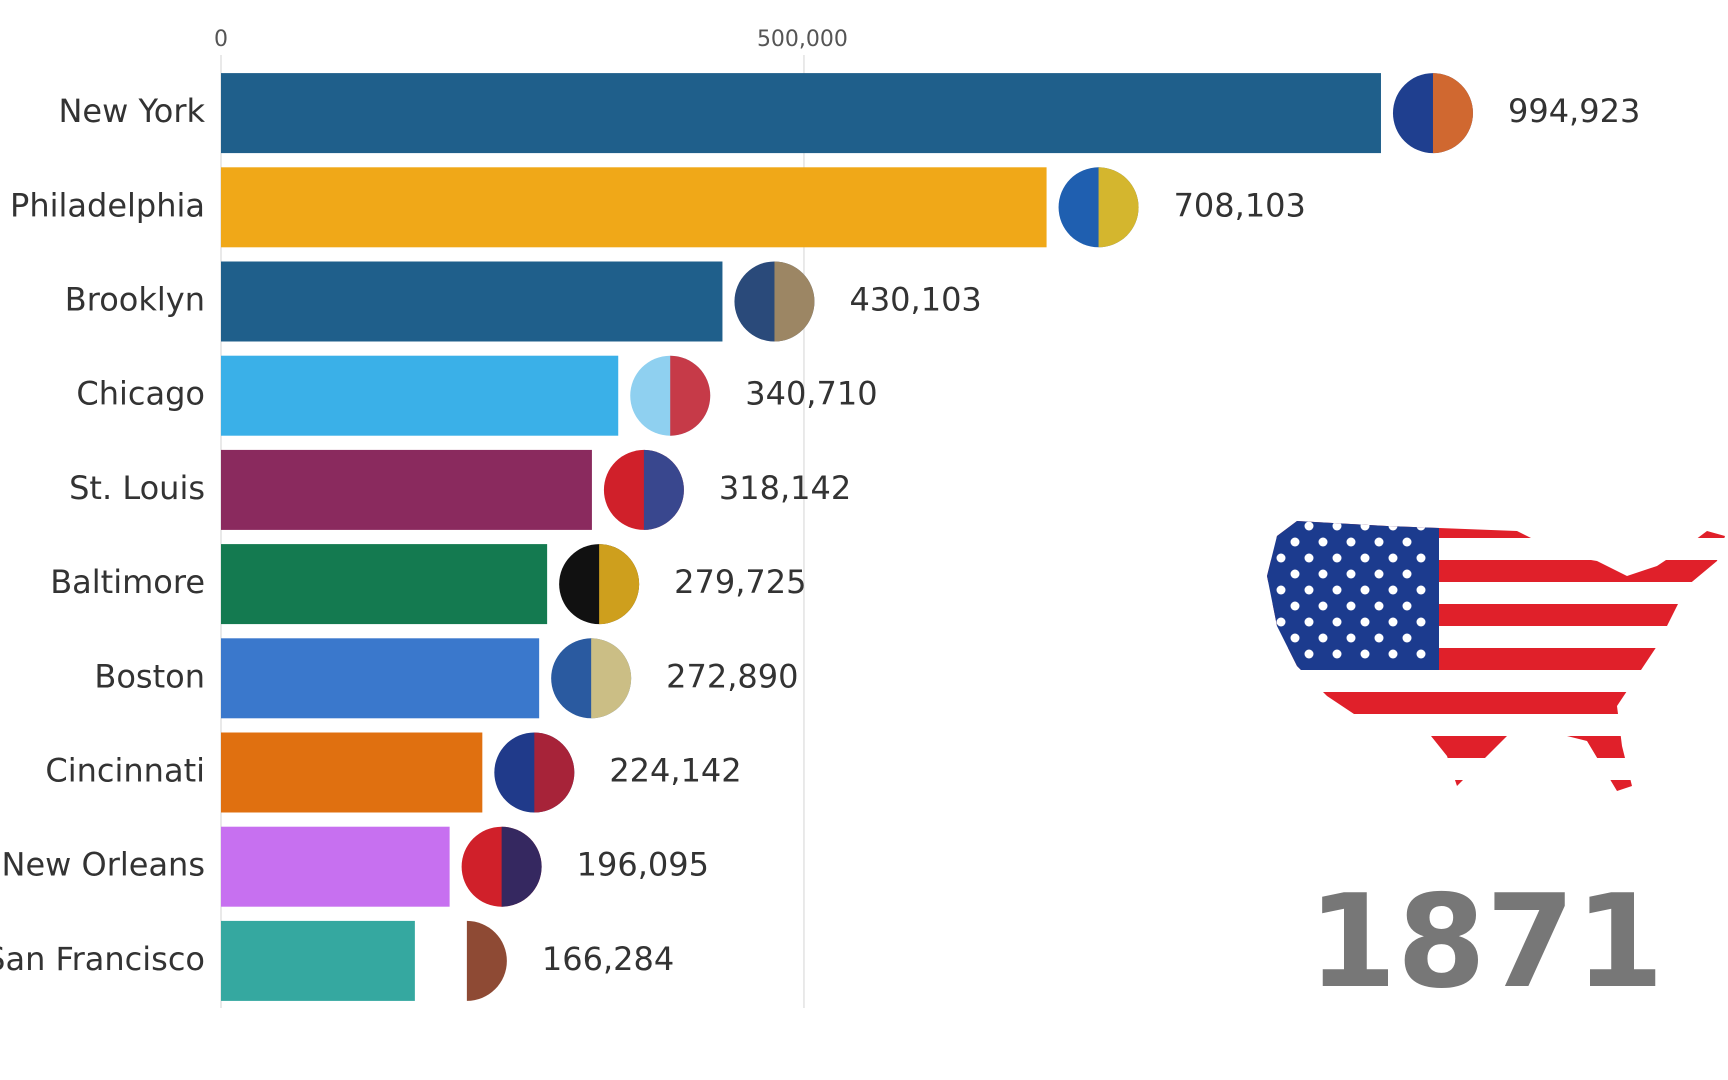 This screenshot has height=1080, width=1728. What do you see at coordinates (137, 488) in the screenshot?
I see `y-tick-label: St. Louis` at bounding box center [137, 488].